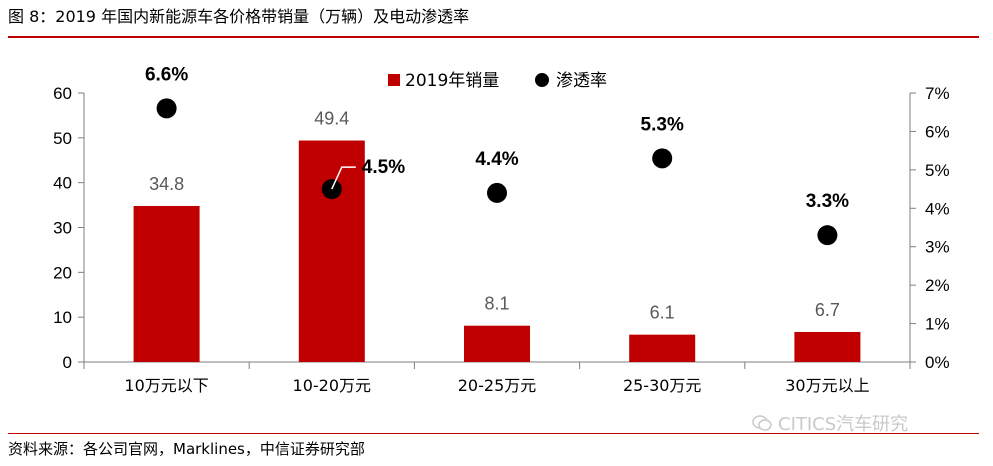 Image resolution: width=993 pixels, height=466 pixels. I want to click on bar-value-label: 6.7, so click(827, 310).